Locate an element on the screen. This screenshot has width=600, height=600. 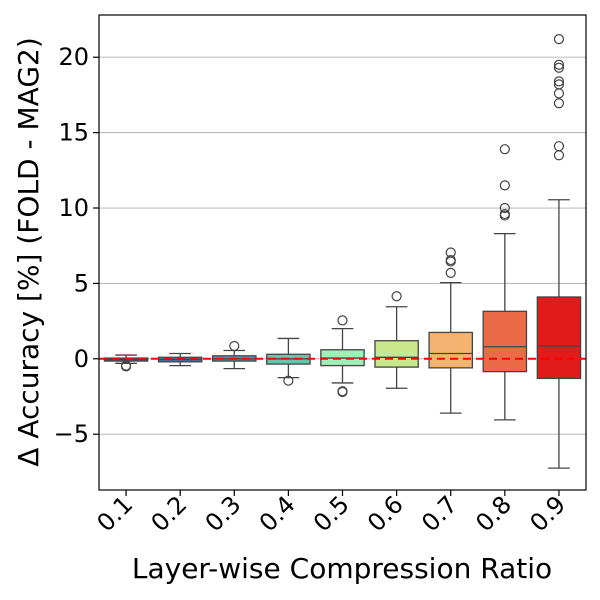
x-tick-label-8: 0.9 is located at coordinates (547, 513).